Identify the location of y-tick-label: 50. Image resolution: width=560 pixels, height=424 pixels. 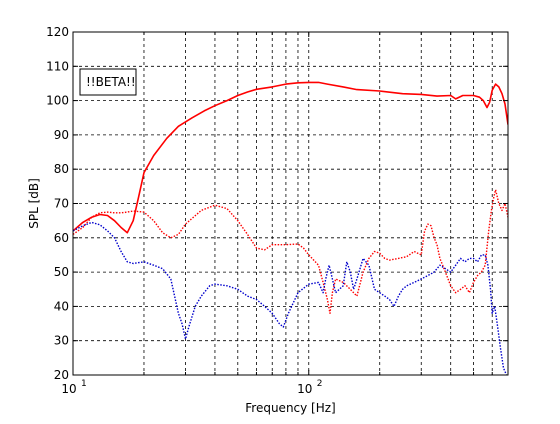
(61, 272).